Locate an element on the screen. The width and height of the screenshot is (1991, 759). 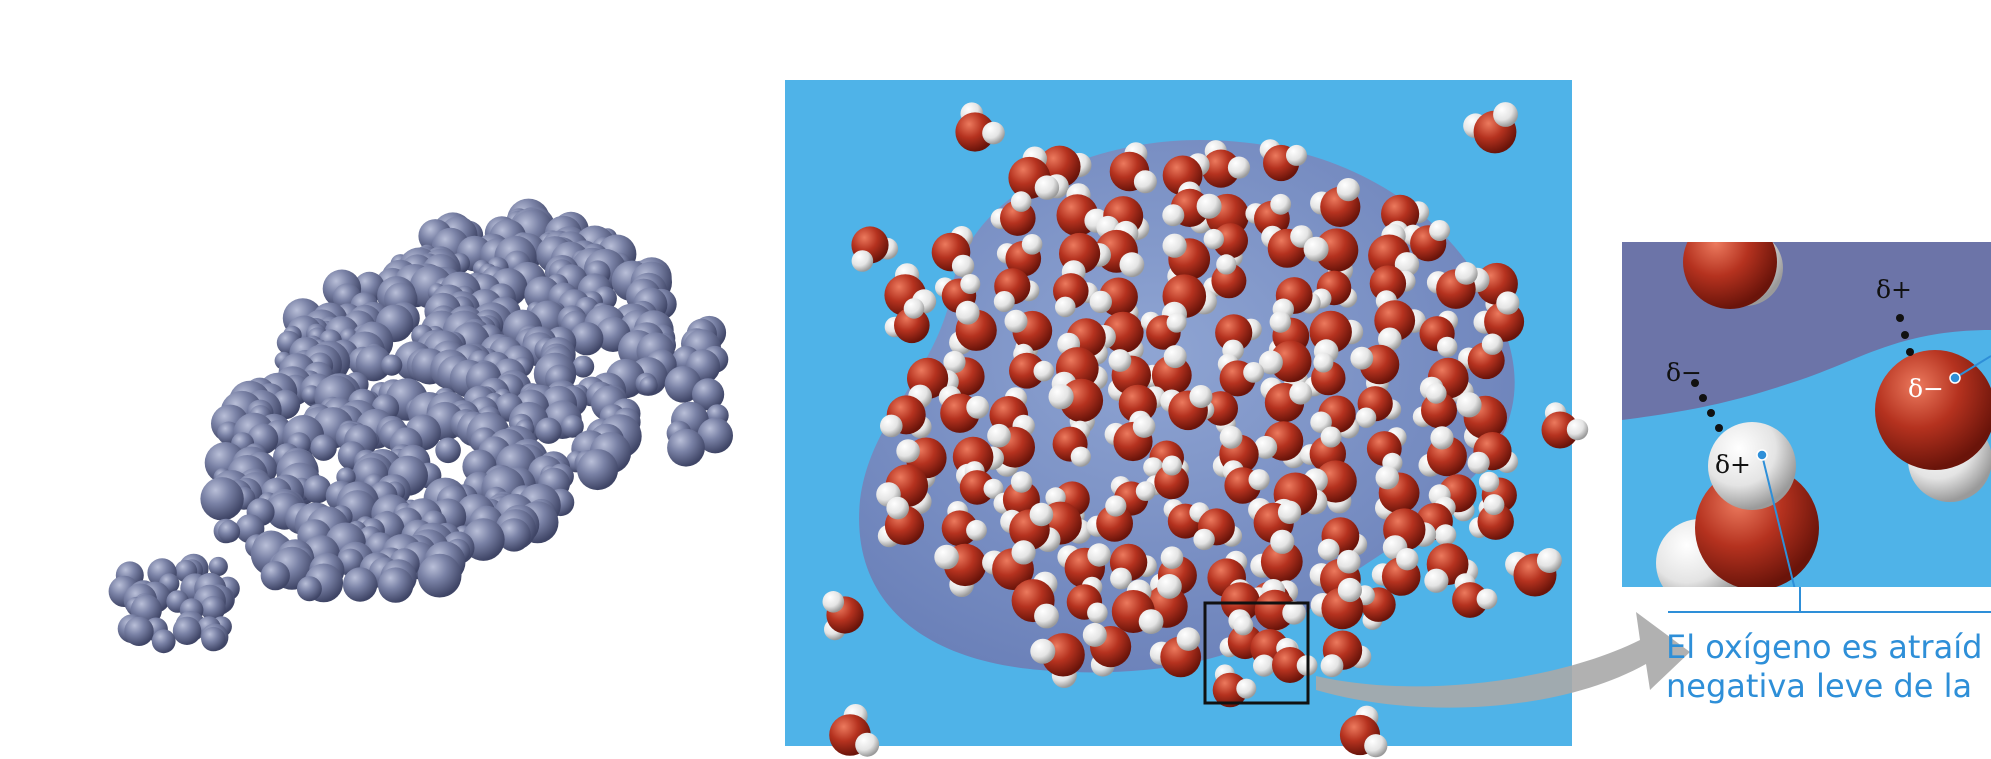
caption: El oxígeno es atraíd negativa leve de la is located at coordinates (1824, 667).